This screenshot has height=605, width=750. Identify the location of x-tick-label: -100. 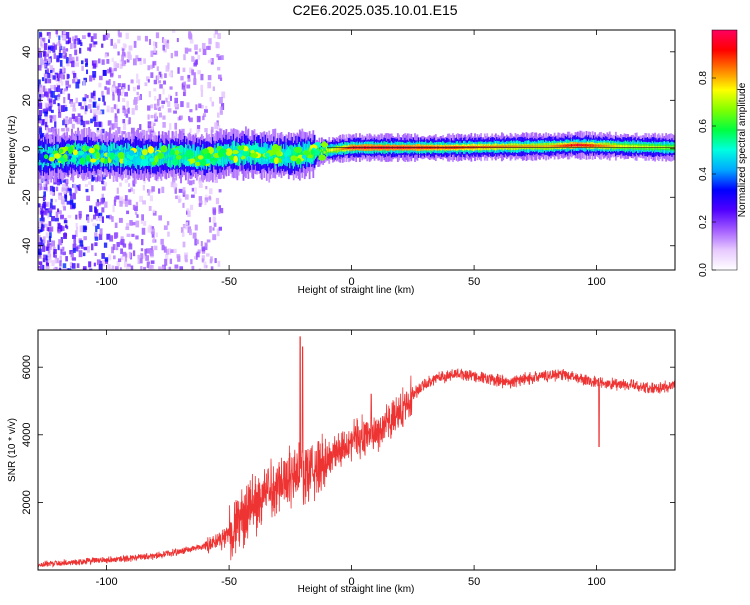
(107, 582).